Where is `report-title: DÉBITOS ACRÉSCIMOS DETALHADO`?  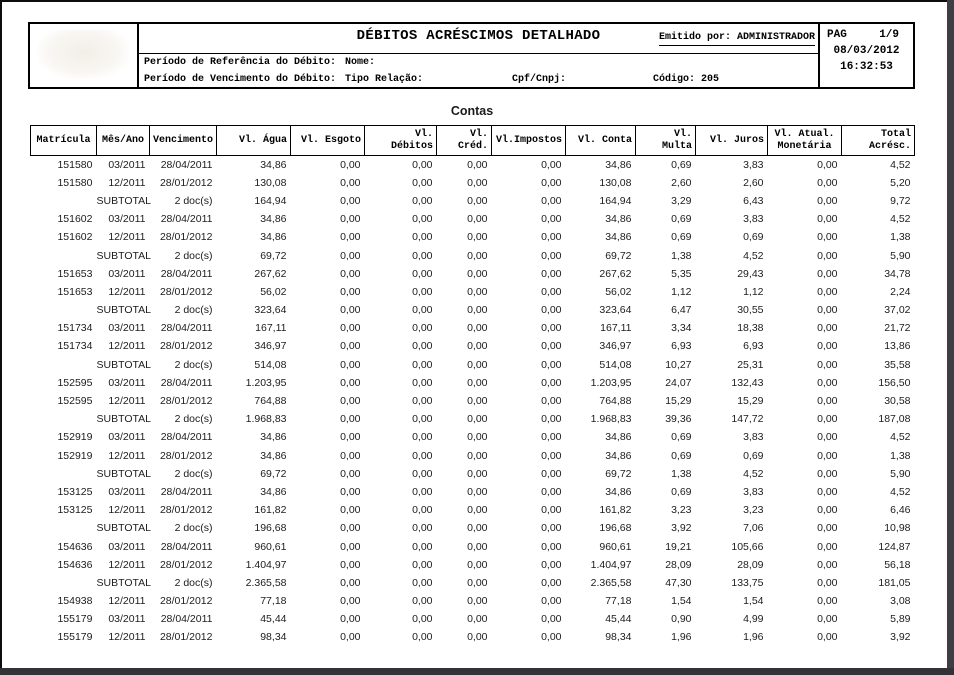 report-title: DÉBITOS ACRÉSCIMOS DETALHADO is located at coordinates (478, 36).